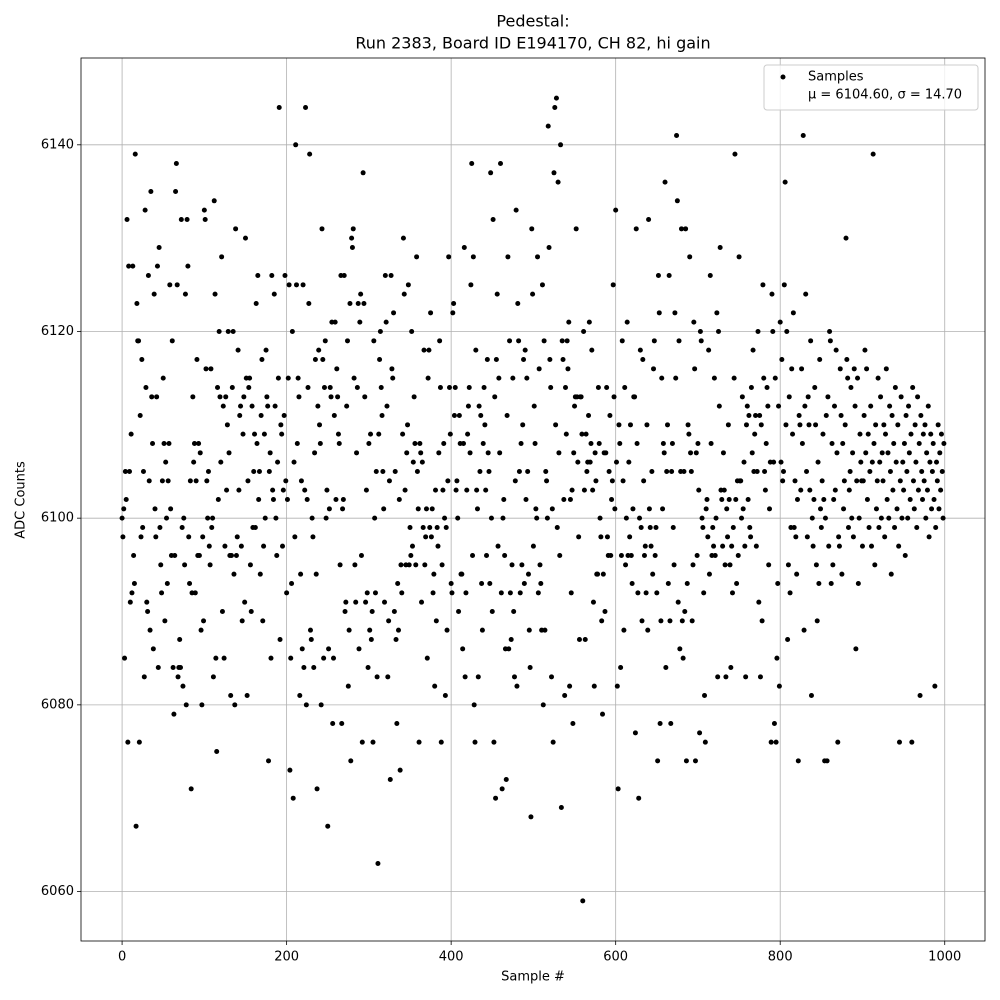 Image resolution: width=1000 pixels, height=1000 pixels. I want to click on x-axis-label: Sample #, so click(533, 977).